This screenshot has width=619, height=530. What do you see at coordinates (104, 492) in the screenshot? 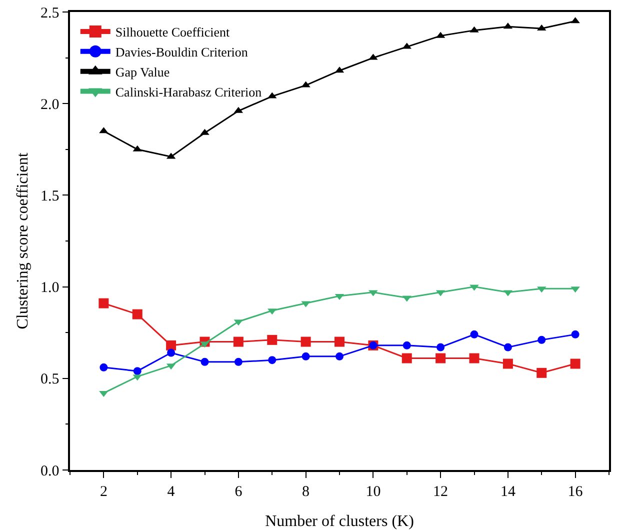
I see `x-tick-label: 2` at bounding box center [104, 492].